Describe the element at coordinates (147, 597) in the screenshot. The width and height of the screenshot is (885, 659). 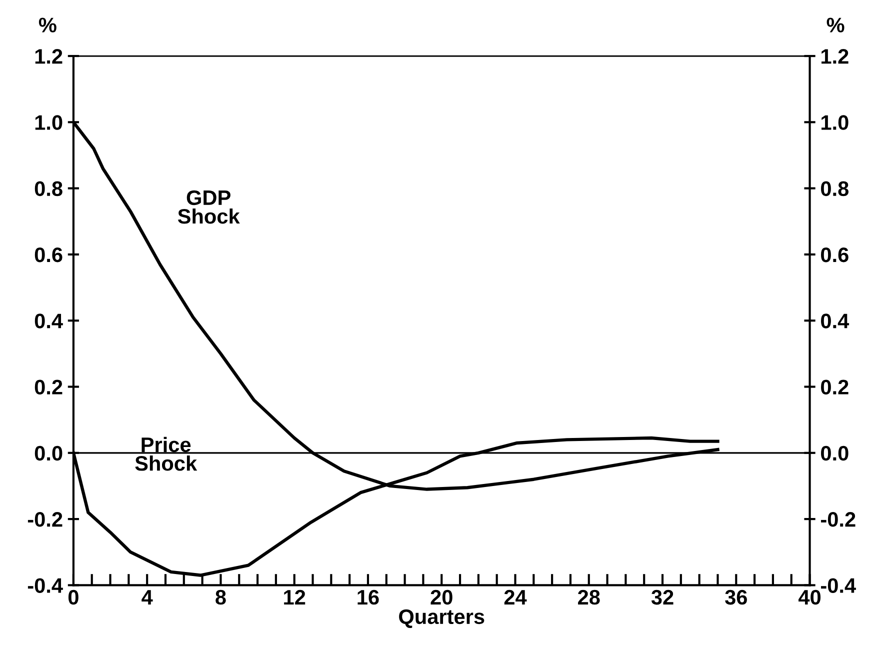
I see `x-tick-label: 4` at that location.